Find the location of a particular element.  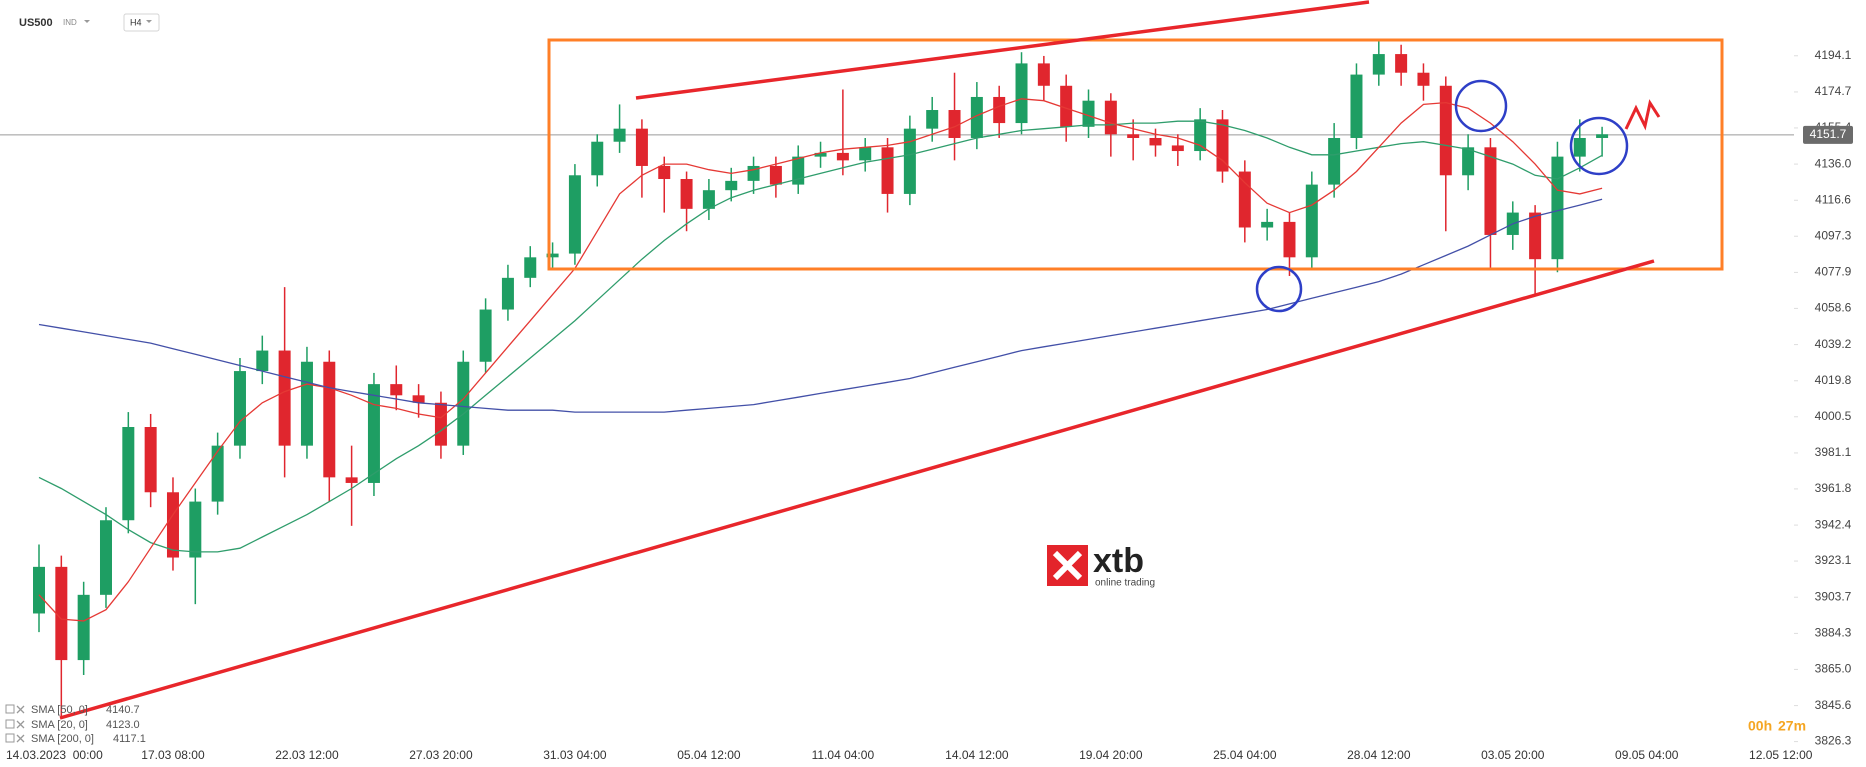

y-tick-label: 4058.6 is located at coordinates (1833, 308).